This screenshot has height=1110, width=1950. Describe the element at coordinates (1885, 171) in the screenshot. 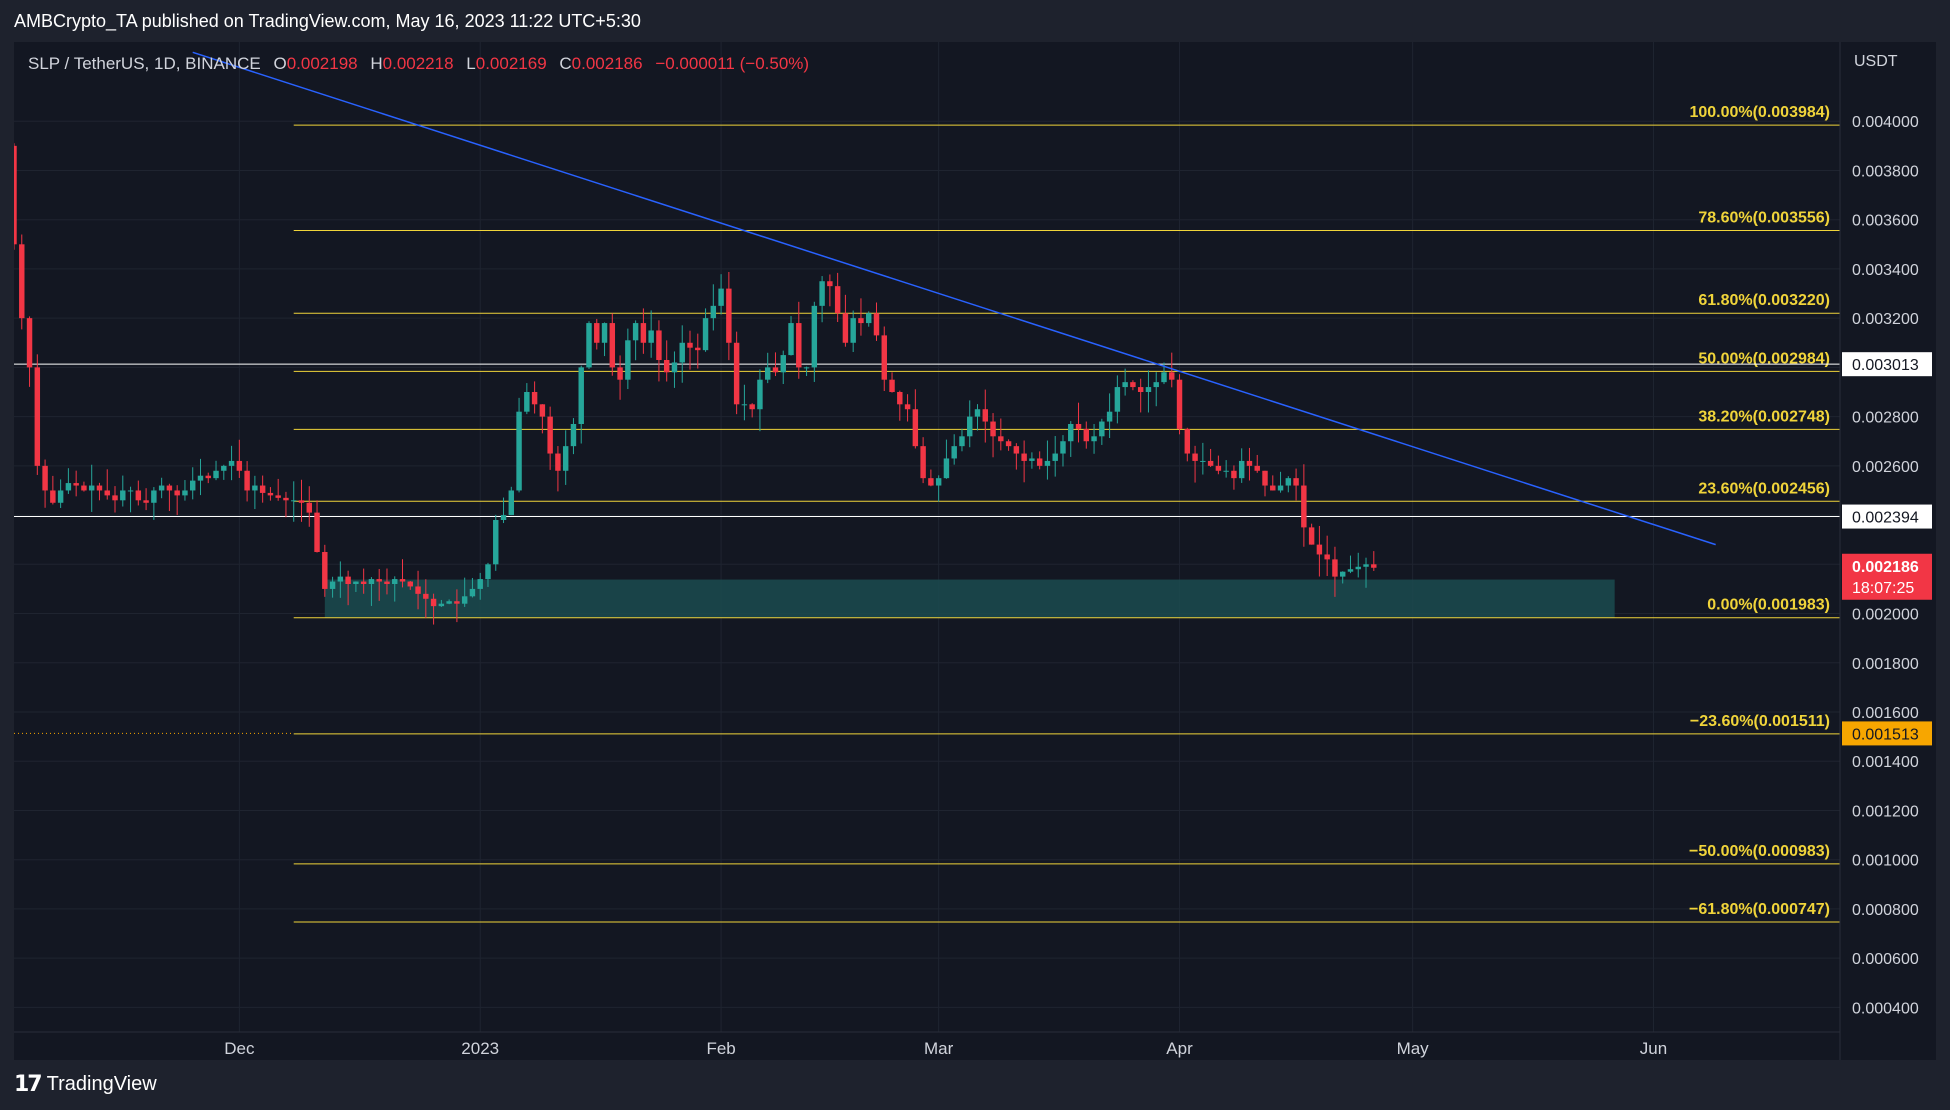

I see `price-tick-label: 0.003800` at that location.